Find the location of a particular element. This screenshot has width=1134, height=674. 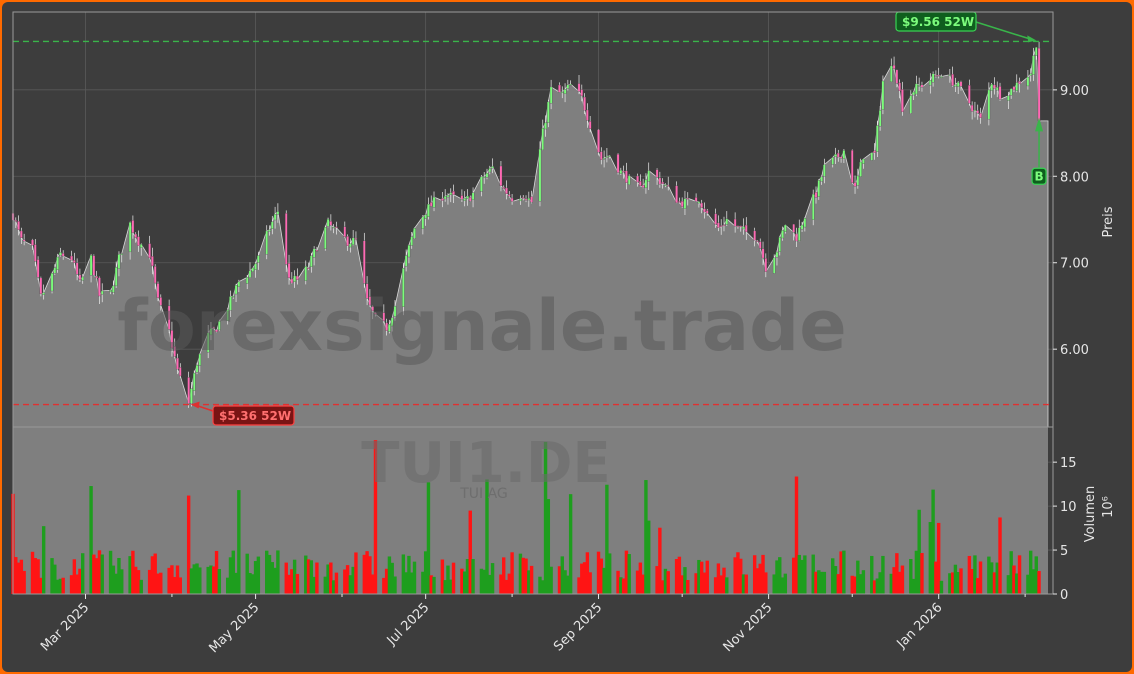

volume-tick-label: 15 is located at coordinates (1068, 463).